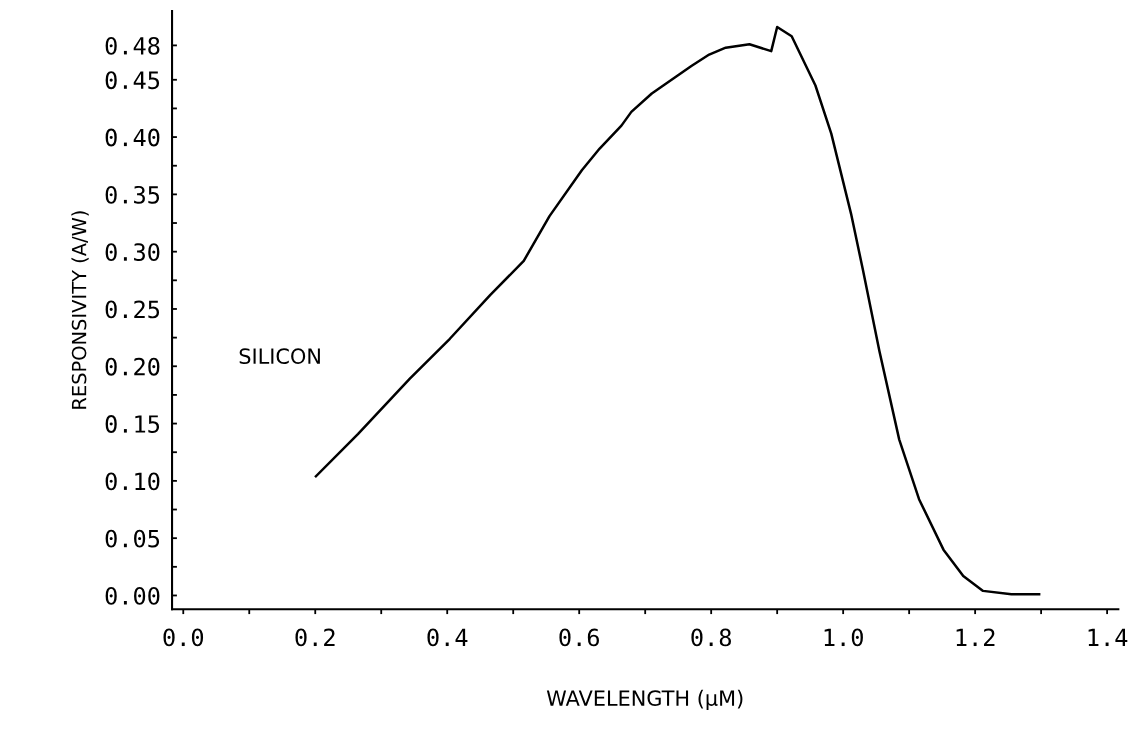 Image resolution: width=1147 pixels, height=734 pixels. Describe the element at coordinates (644, 699) in the screenshot. I see `x-axis-title: WAVELENGTH (μM)` at that location.